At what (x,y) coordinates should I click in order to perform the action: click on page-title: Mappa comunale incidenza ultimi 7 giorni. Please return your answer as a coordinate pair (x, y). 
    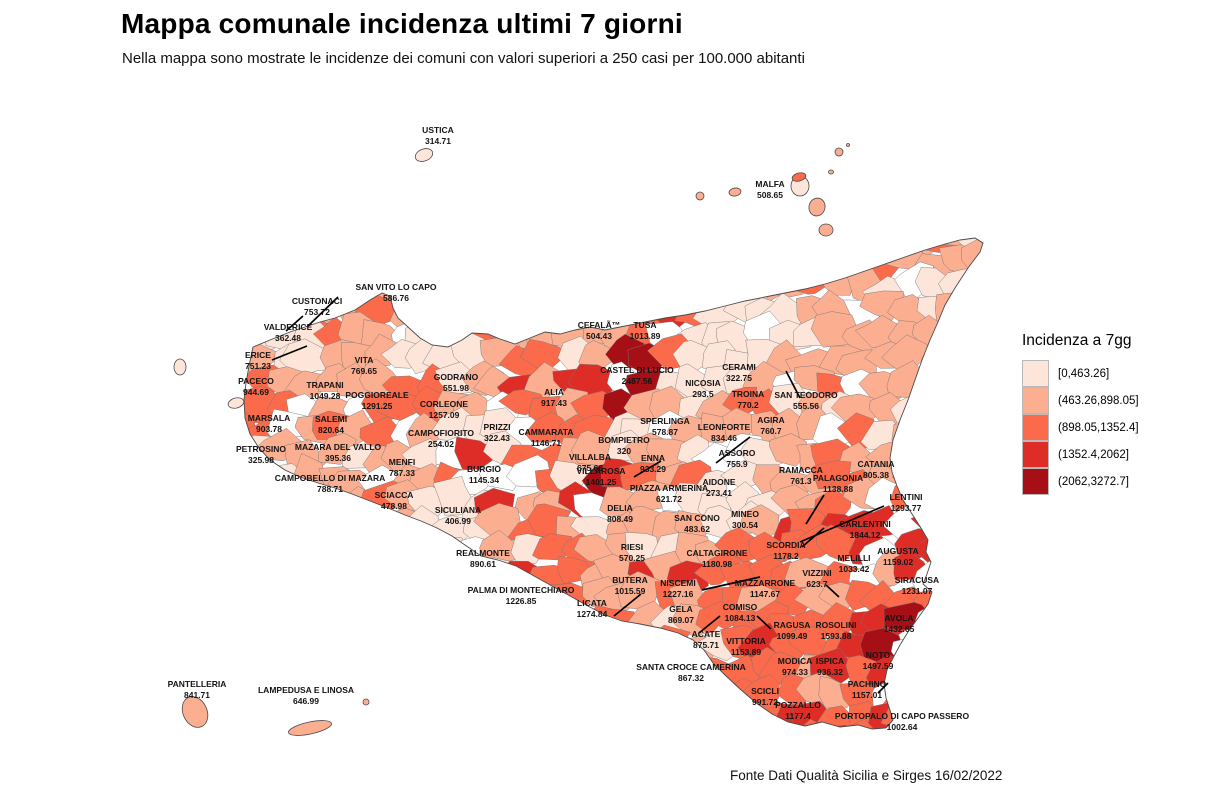
    Looking at the image, I should click on (402, 23).